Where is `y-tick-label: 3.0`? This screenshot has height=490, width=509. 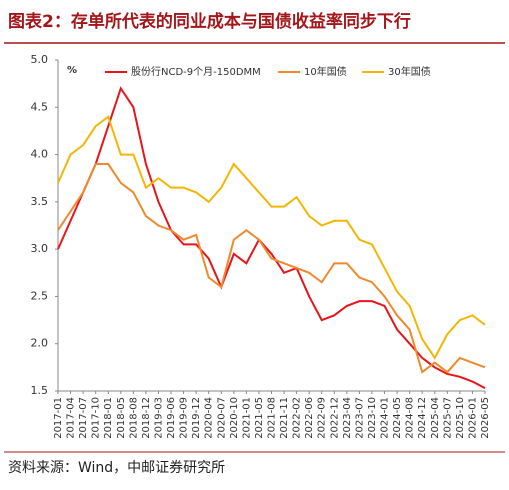 y-tick-label: 3.0 is located at coordinates (40, 248).